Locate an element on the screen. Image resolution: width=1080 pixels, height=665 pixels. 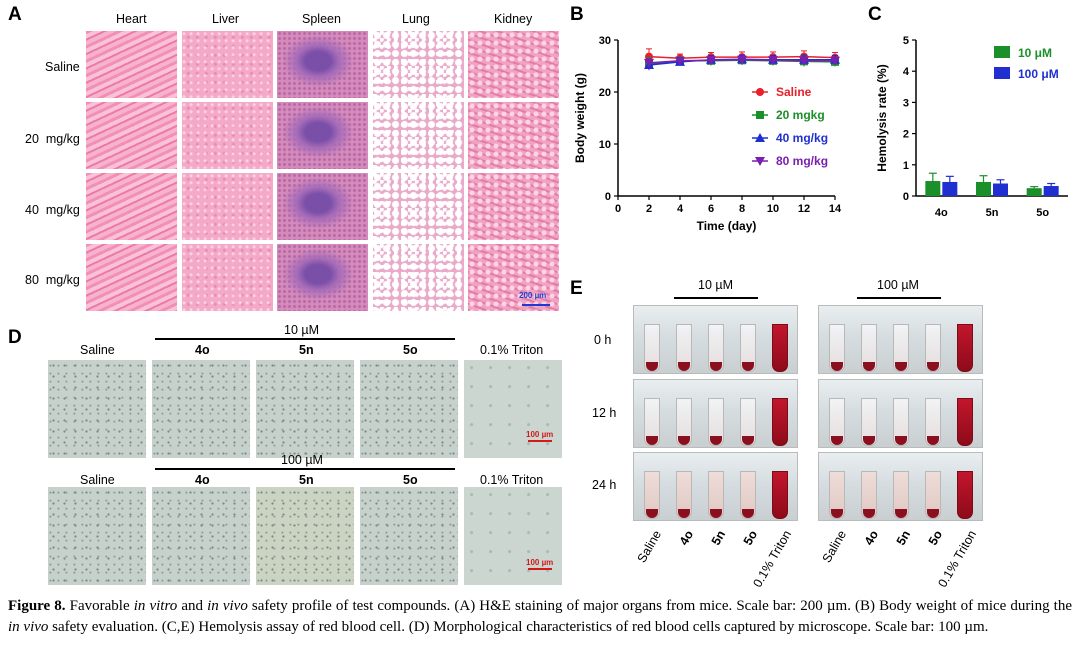
b-x-tick-label: 6 is located at coordinates (711, 209).